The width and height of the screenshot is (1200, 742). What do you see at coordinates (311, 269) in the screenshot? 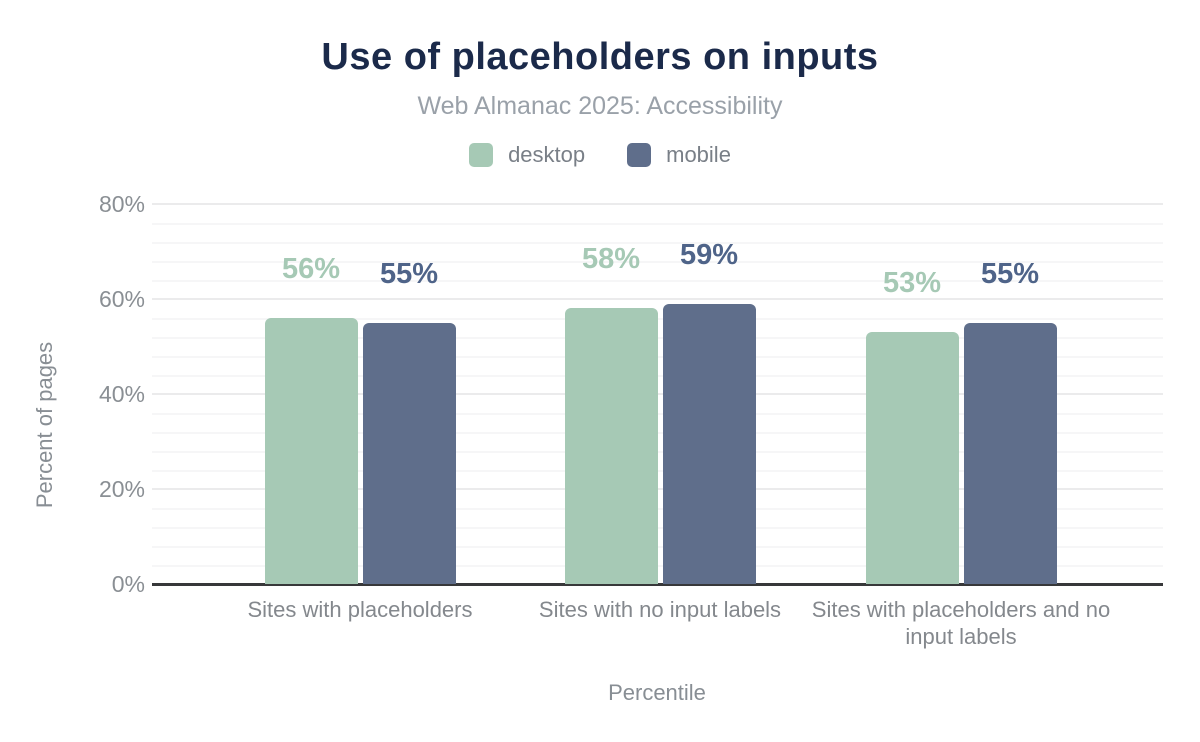
I see `bar-value-label-desktop-0: 56%` at bounding box center [311, 269].